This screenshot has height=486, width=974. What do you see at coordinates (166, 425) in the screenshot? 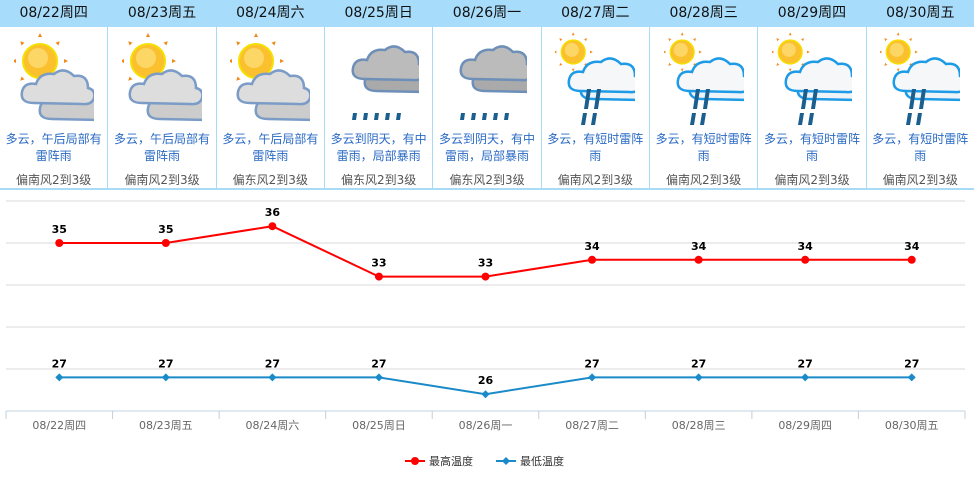
I see `x-tick-label: 08/23周五` at bounding box center [166, 425].